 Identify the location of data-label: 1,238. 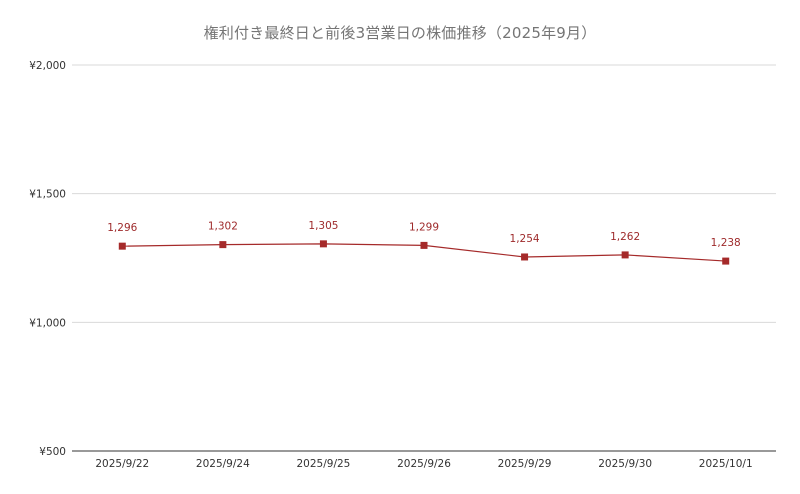
(726, 243).